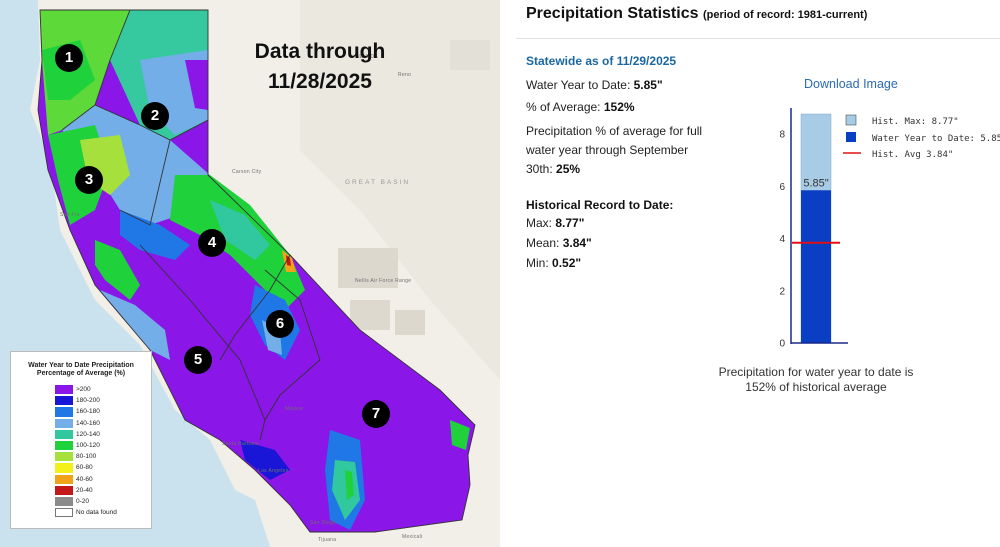 The width and height of the screenshot is (1000, 547). Describe the element at coordinates (88, 412) in the screenshot. I see `legend-label: 160-180` at that location.